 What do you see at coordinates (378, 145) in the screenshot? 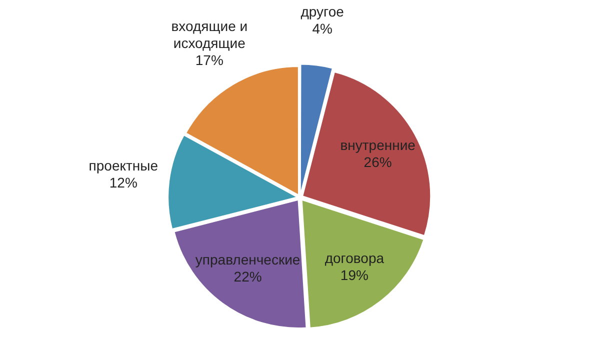
I see `slice-label: внутренние` at bounding box center [378, 145].